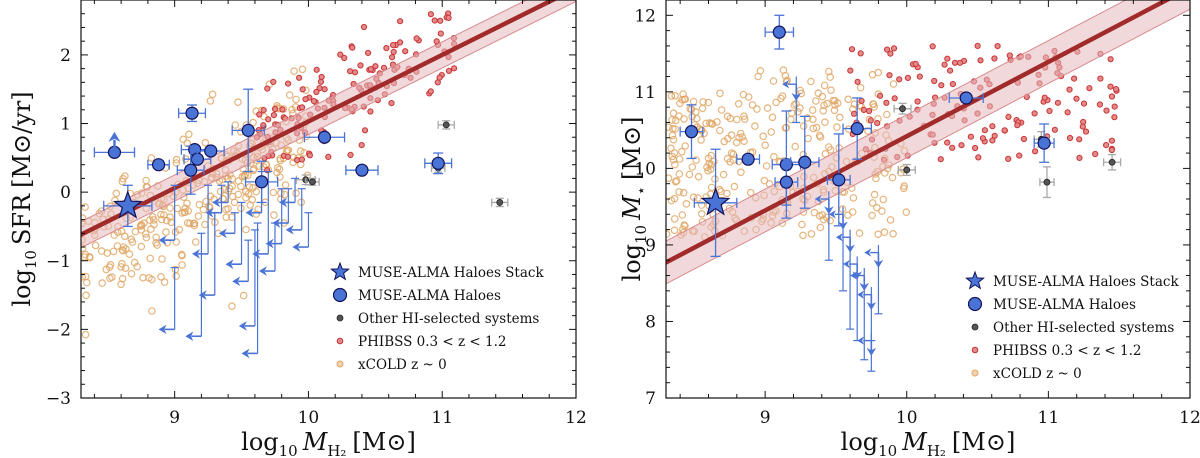 The width and height of the screenshot is (1200, 458). What do you see at coordinates (645, 93) in the screenshot?
I see `y-tick-label: 11` at bounding box center [645, 93].